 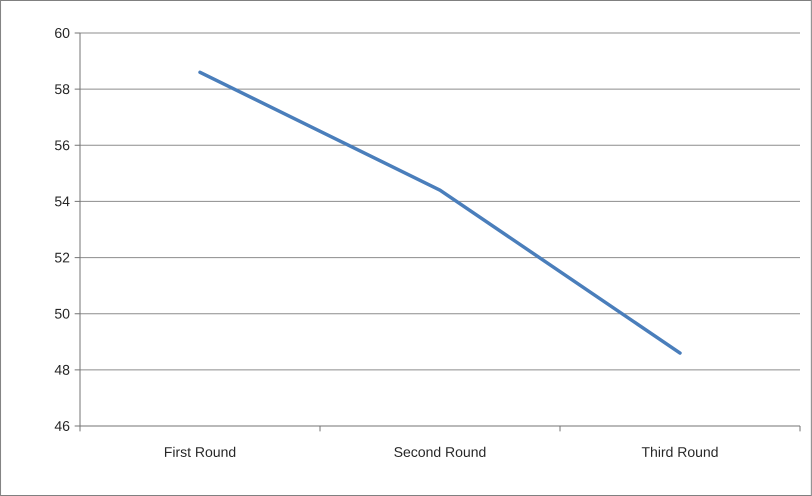 I want to click on y-tick-label: 58, so click(x=62, y=89).